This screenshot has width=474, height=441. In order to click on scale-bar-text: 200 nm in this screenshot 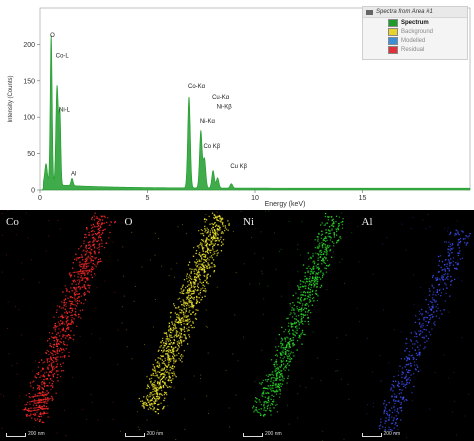, I will do `click(392, 434)`.